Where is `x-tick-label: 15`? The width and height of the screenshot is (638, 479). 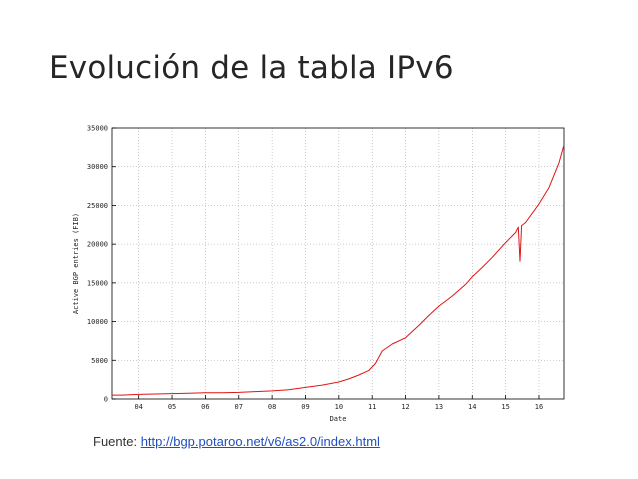 x-tick-label: 15 is located at coordinates (505, 407).